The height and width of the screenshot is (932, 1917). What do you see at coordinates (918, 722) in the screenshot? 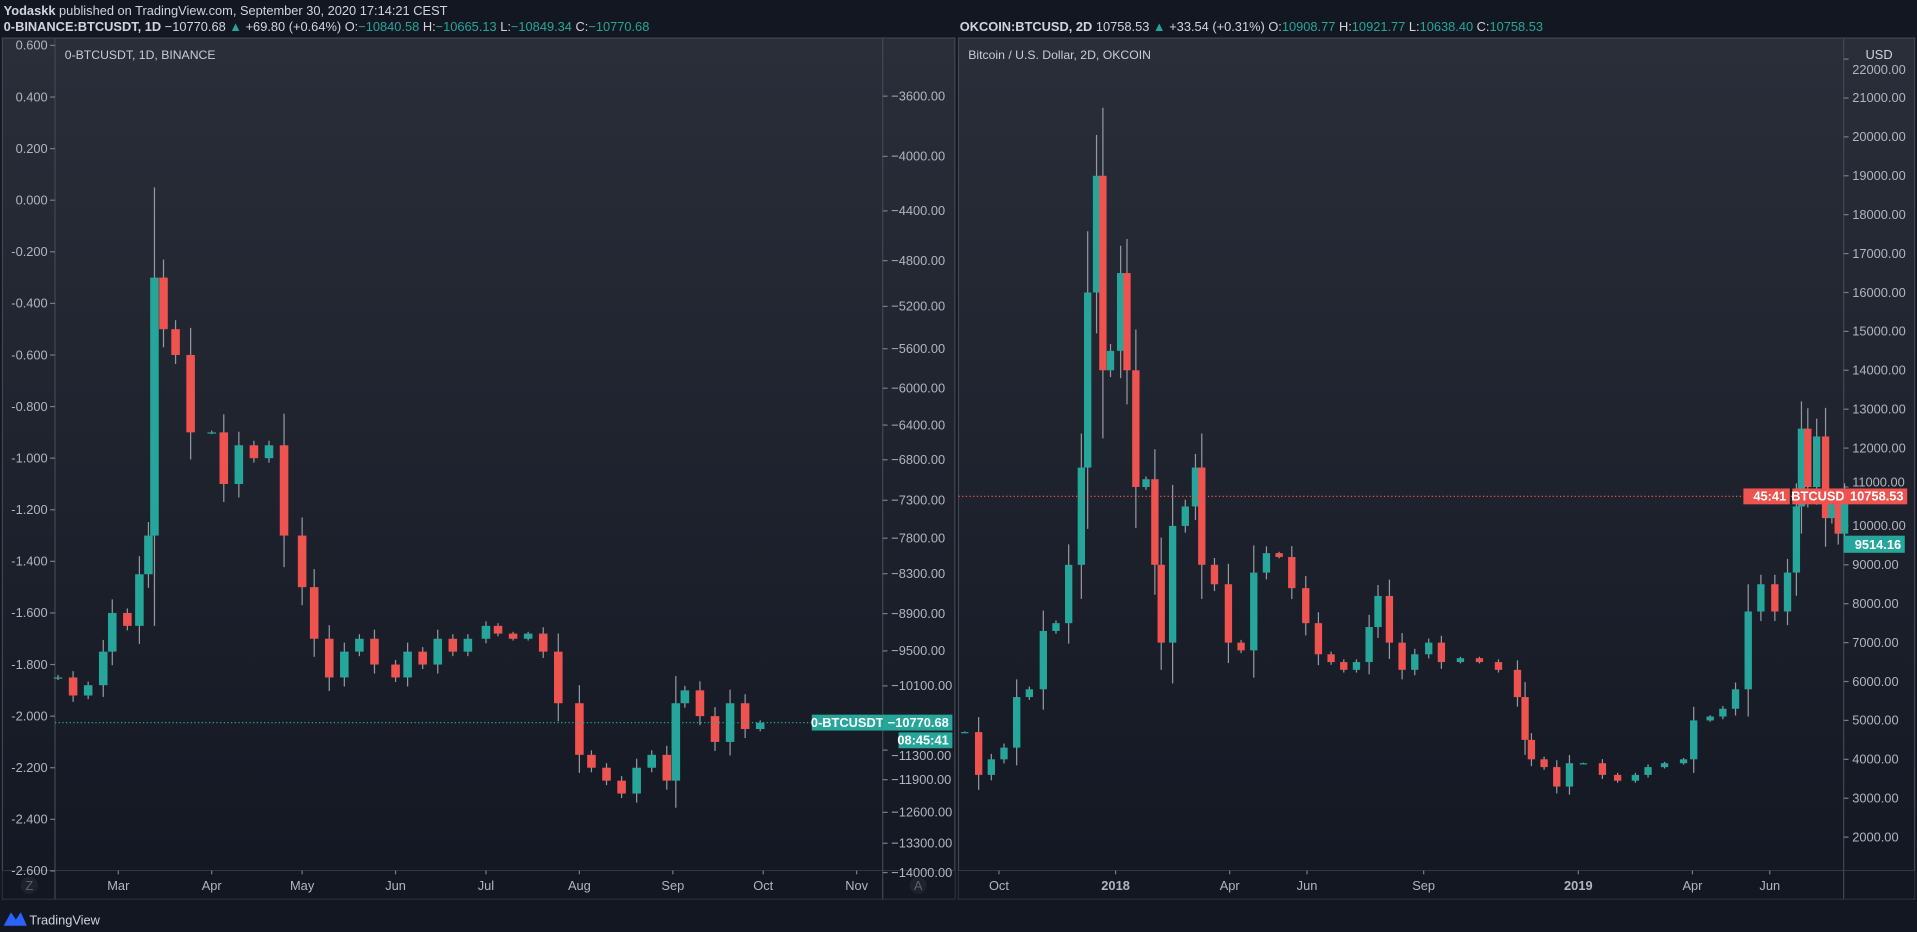
I see `price-tag-value: −10770.68` at bounding box center [918, 722].